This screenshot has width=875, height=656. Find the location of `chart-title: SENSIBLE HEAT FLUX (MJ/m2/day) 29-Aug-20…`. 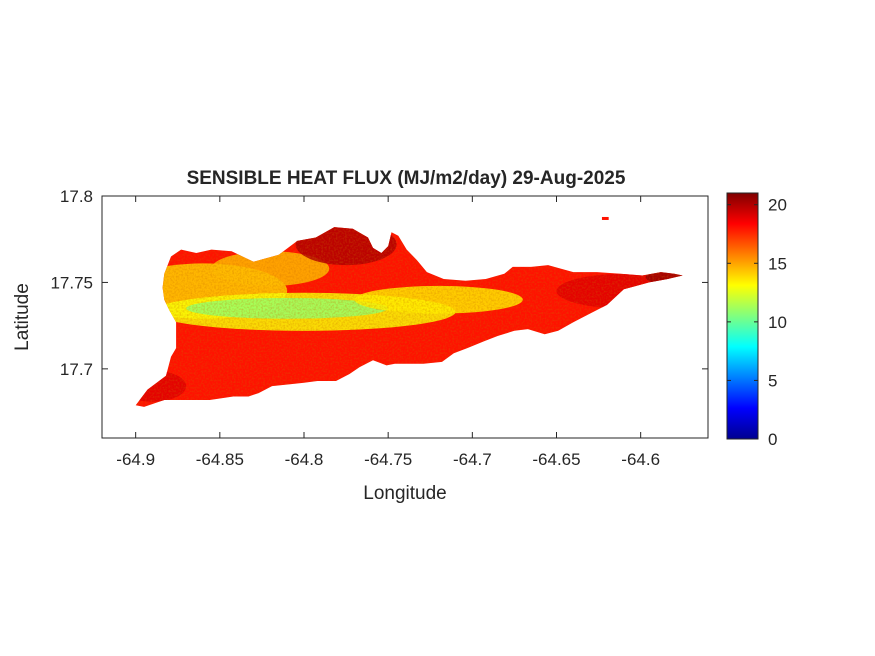

chart-title: SENSIBLE HEAT FLUX (MJ/m2/day) 29-Aug-20… is located at coordinates (406, 178).